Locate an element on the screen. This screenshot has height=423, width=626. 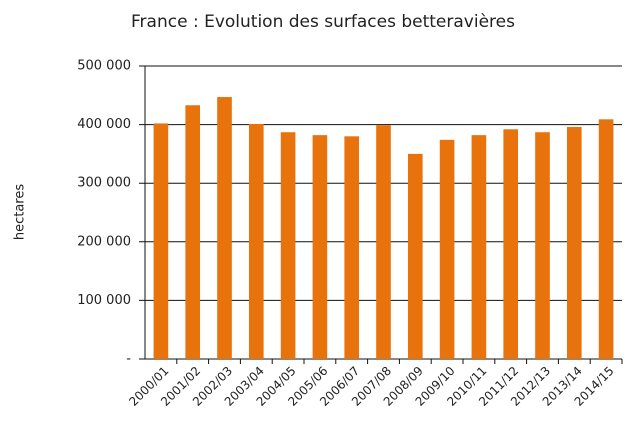
y-tick-label: - is located at coordinates (128, 359).